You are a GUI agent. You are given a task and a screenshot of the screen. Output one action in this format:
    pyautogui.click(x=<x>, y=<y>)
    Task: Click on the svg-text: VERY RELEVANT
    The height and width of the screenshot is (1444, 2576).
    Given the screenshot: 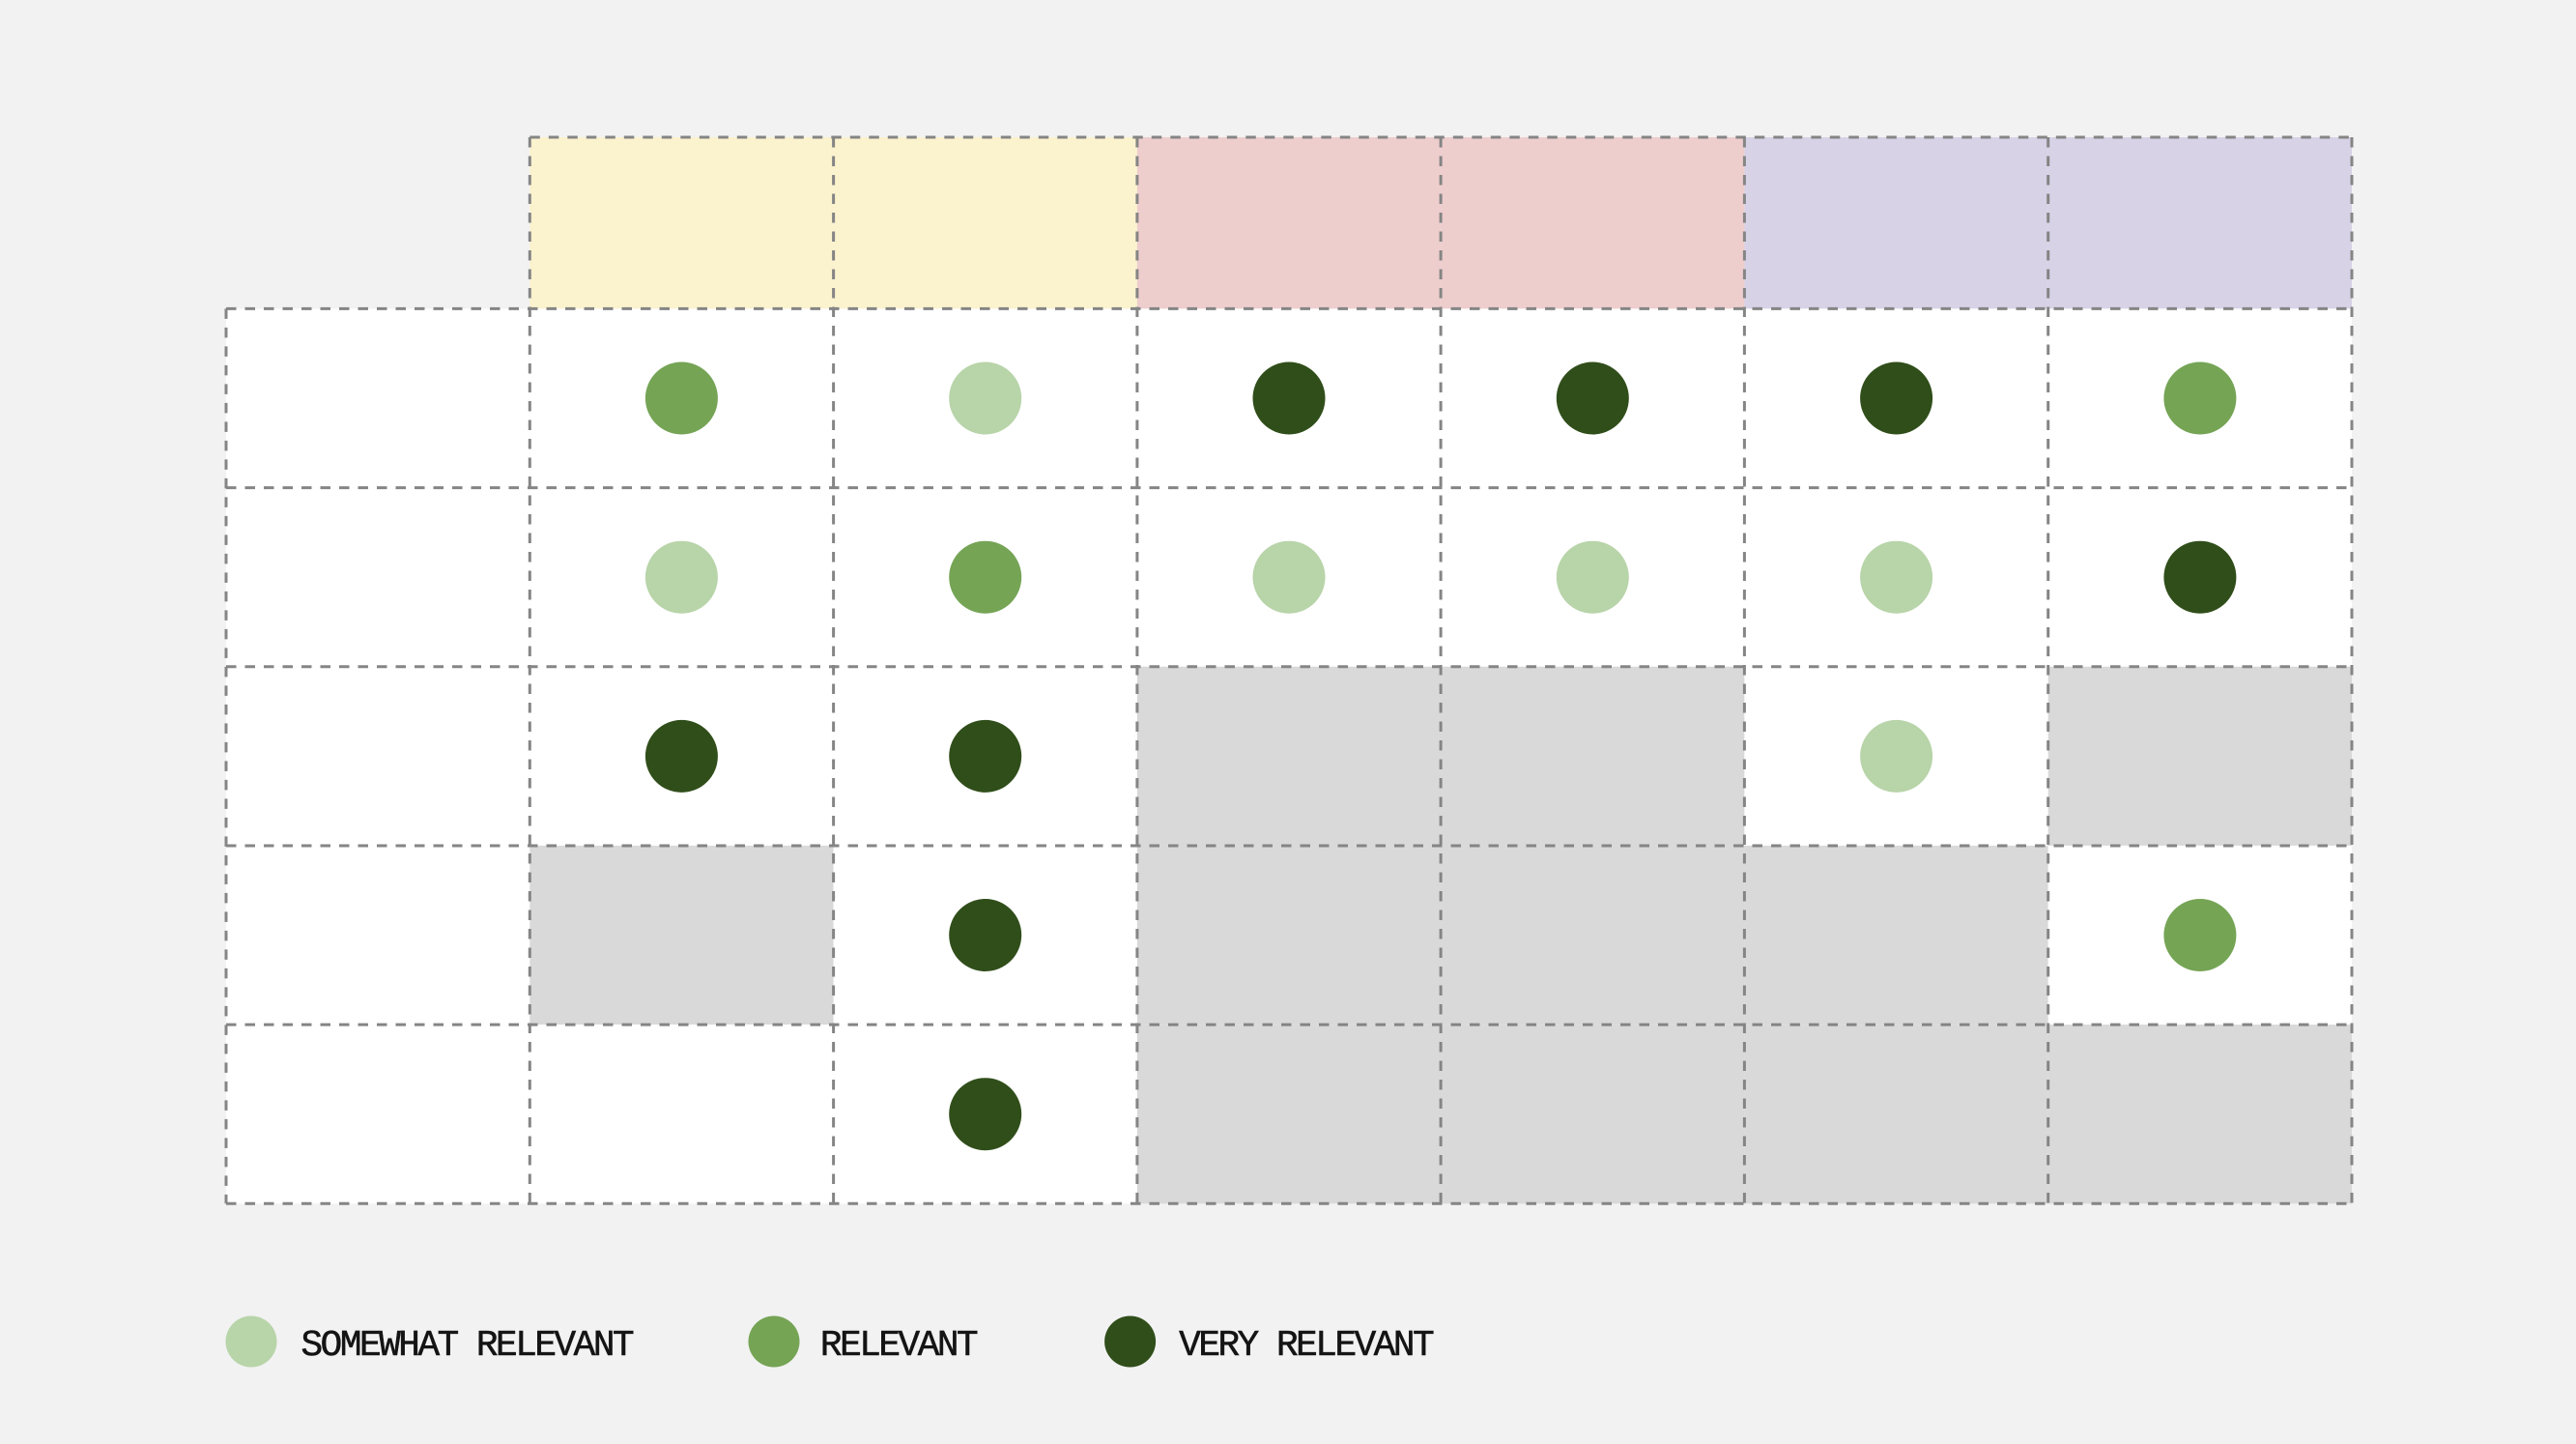 What is the action you would take?
    pyautogui.click(x=1307, y=1346)
    